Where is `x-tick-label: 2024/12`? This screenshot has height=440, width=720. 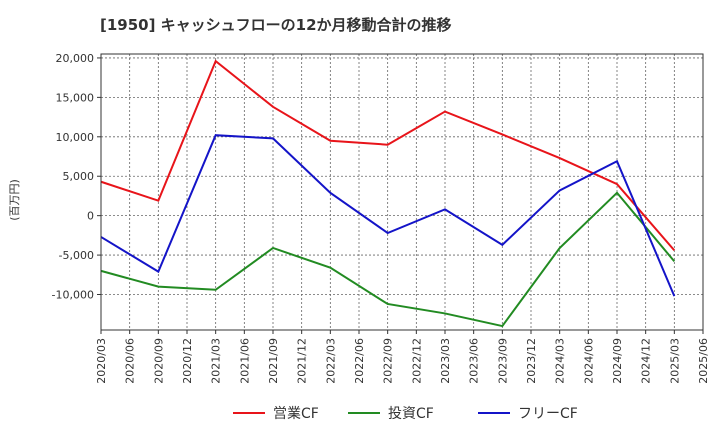 x-tick-label: 2024/12 is located at coordinates (646, 361).